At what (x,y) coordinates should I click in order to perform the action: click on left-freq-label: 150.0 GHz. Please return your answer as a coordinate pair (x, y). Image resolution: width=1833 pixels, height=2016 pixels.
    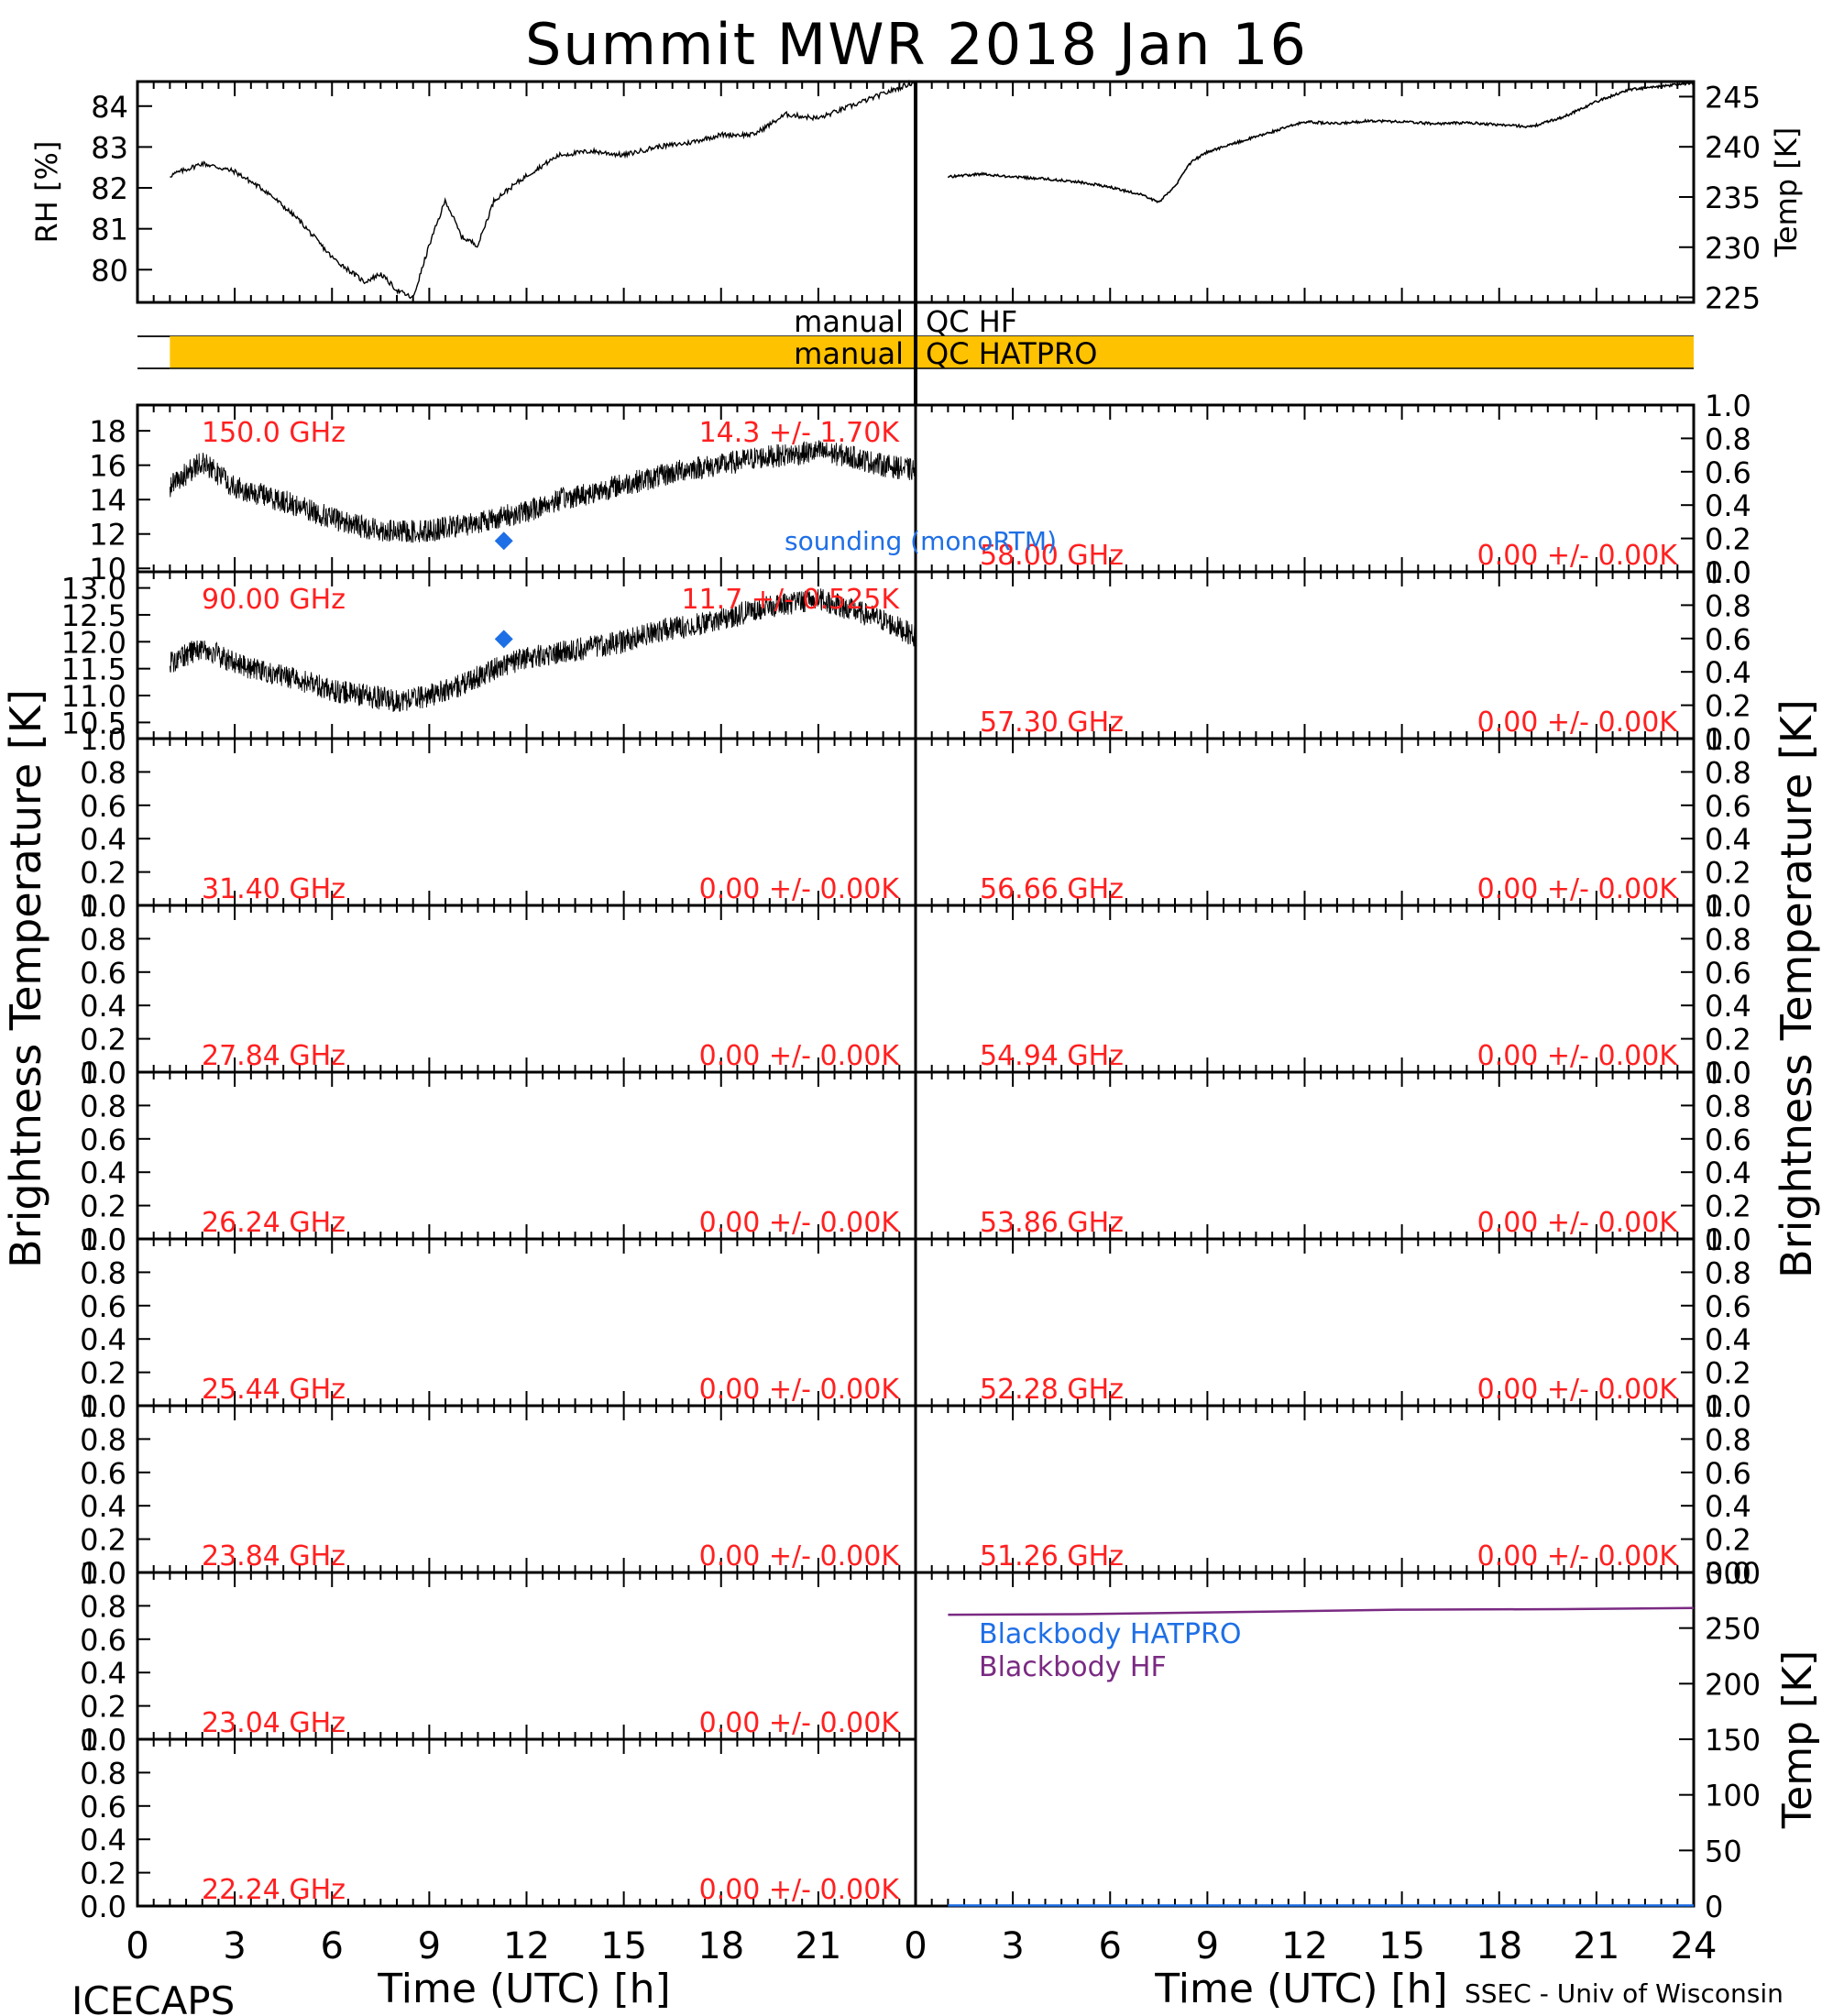
    Looking at the image, I should click on (274, 433).